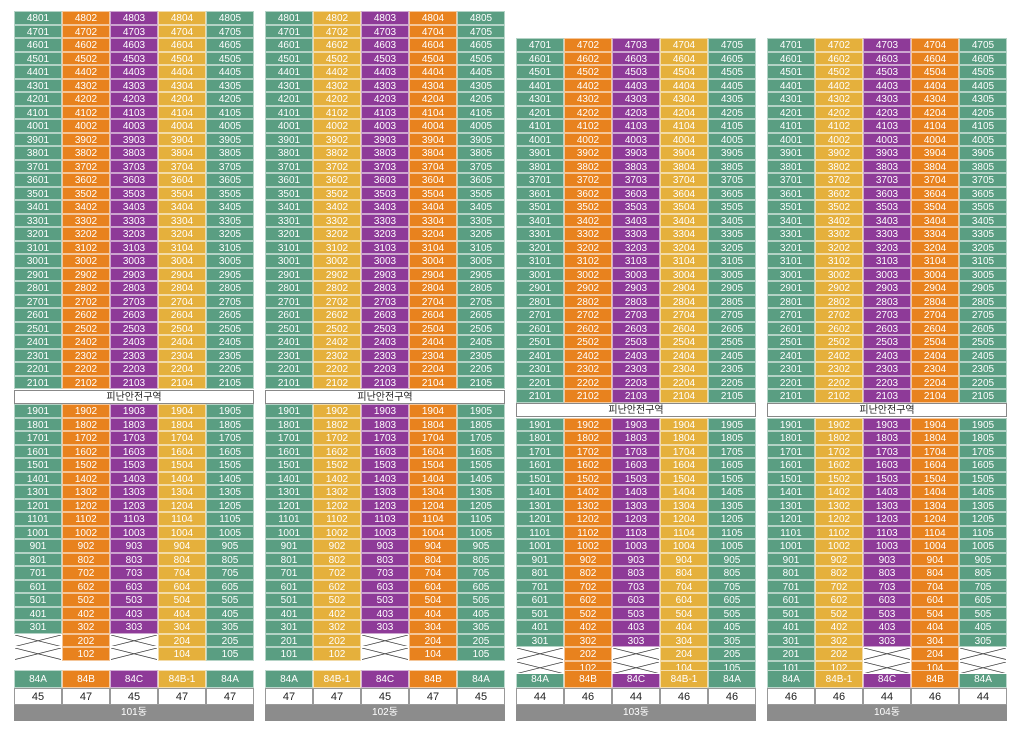 The image size is (1017, 738). What do you see at coordinates (684, 193) in the screenshot?
I see `unit-cell: 3604` at bounding box center [684, 193].